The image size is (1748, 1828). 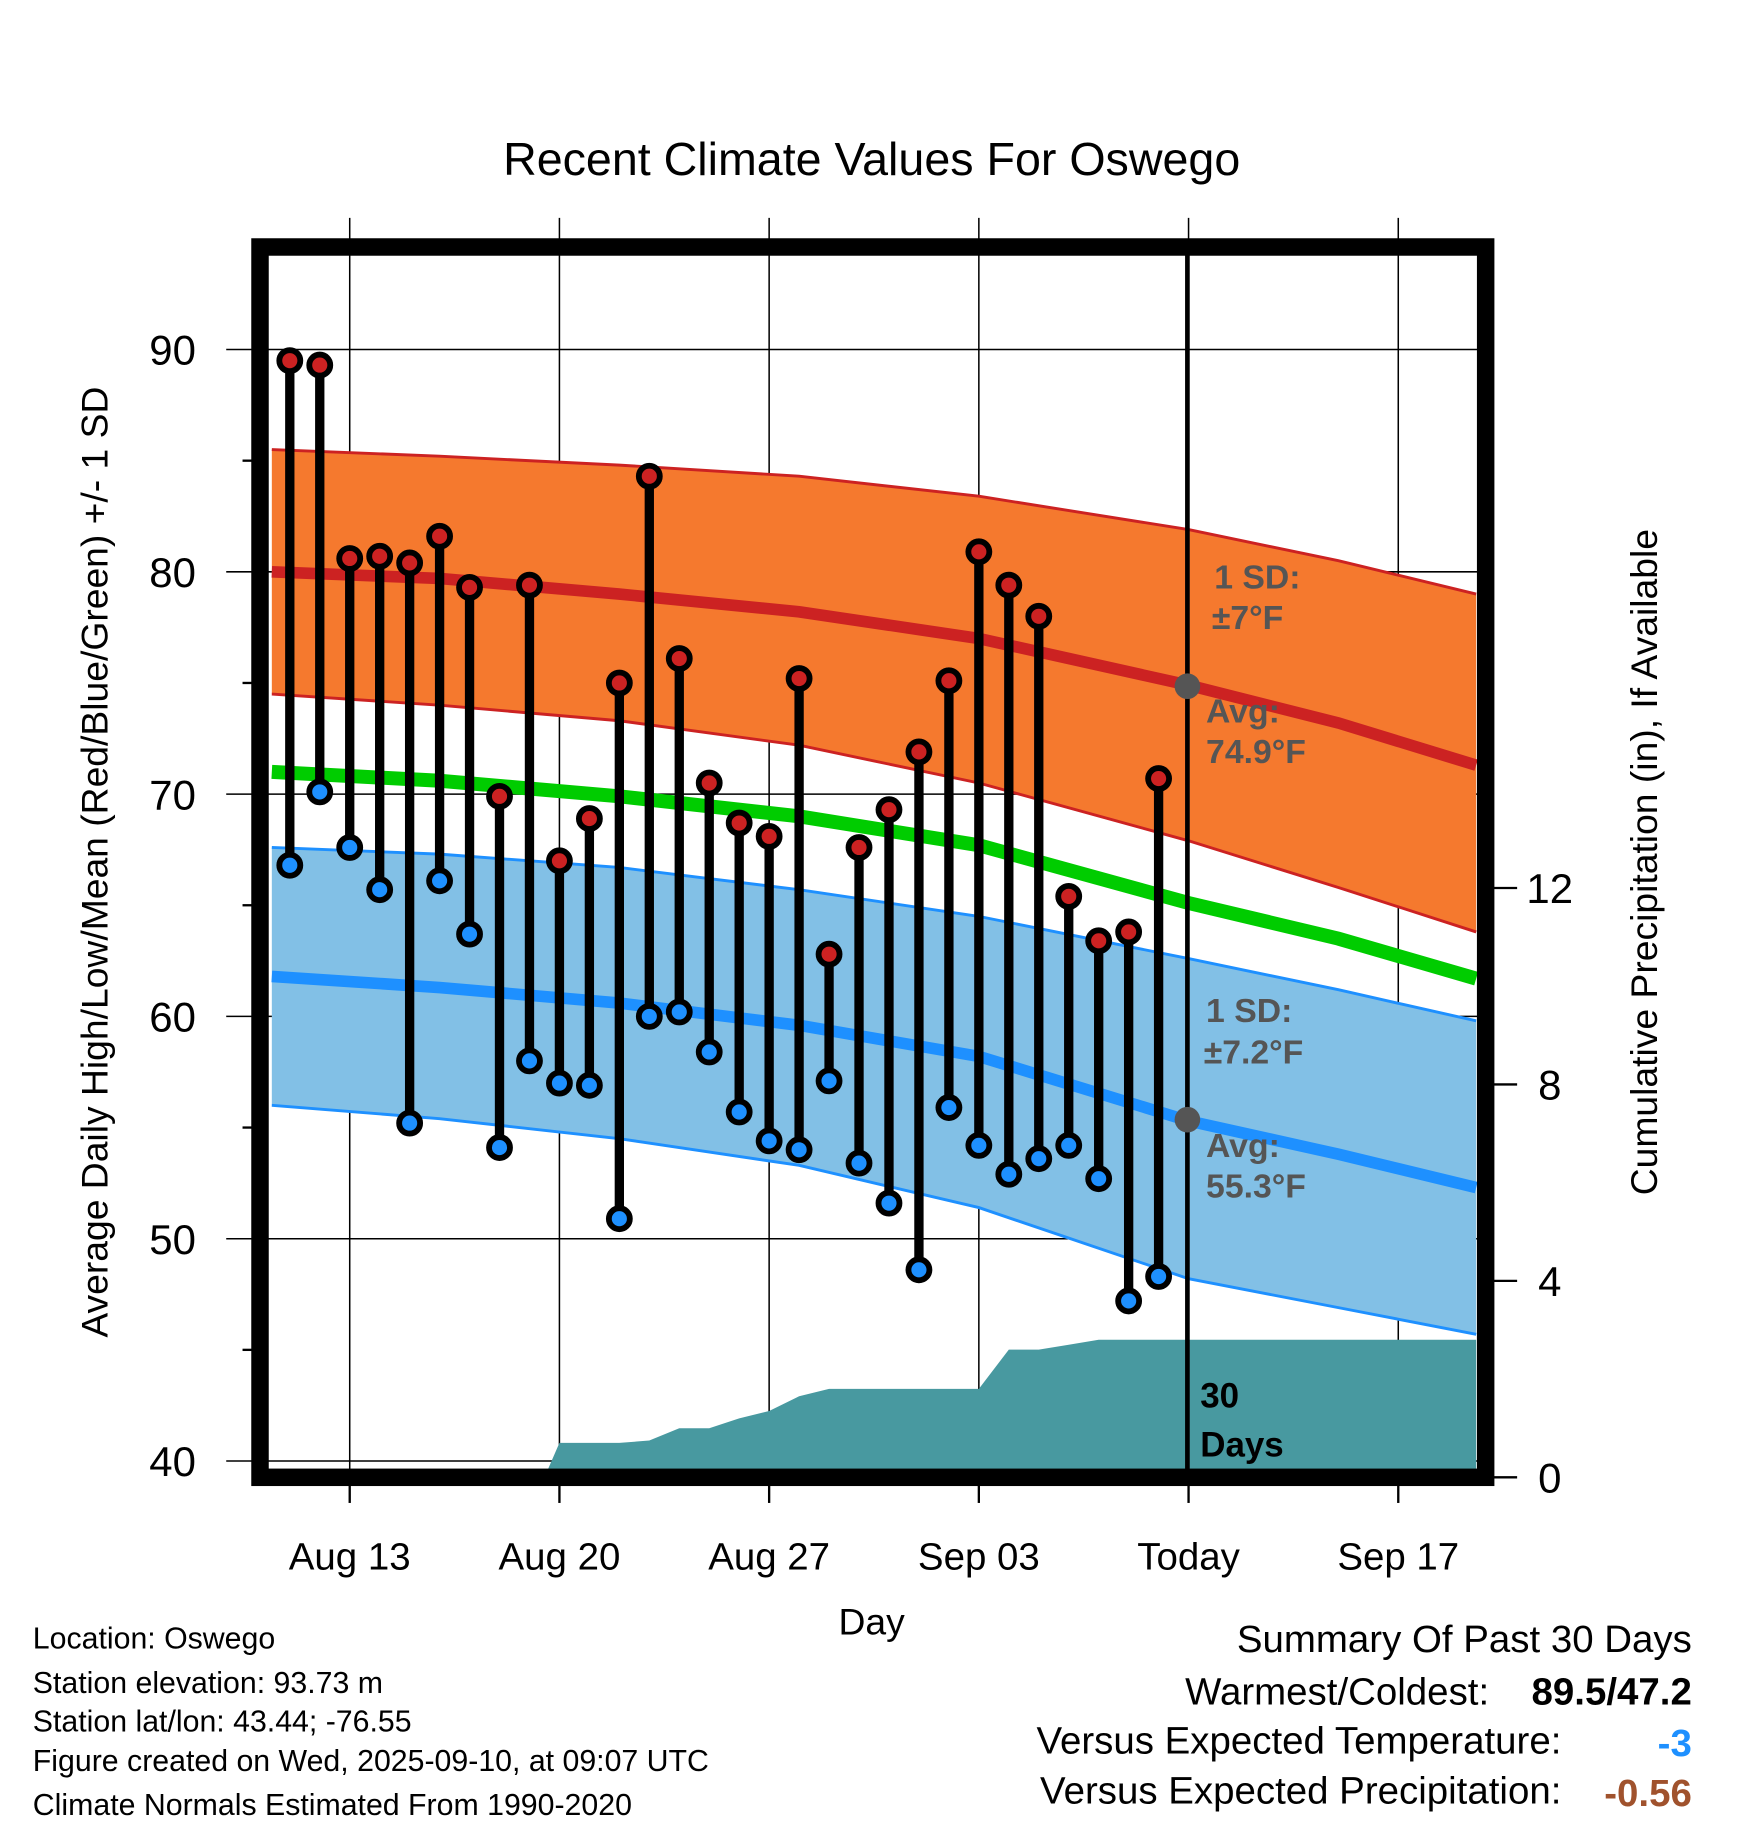 I want to click on x-tick-label: Sep 17, so click(x=1398, y=1556).